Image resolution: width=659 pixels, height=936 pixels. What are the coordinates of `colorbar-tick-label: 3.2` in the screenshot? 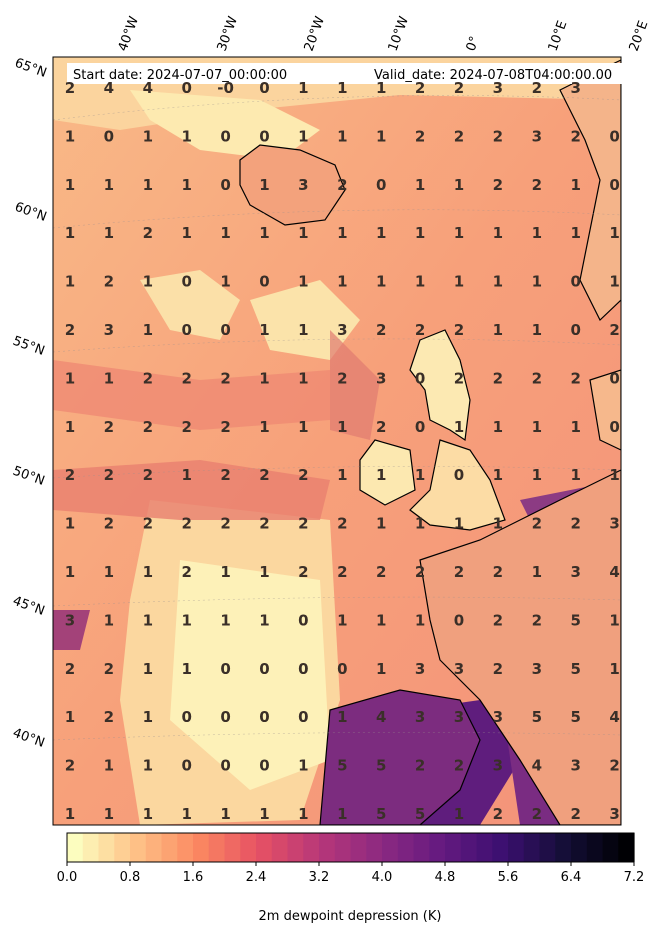 It's located at (319, 877).